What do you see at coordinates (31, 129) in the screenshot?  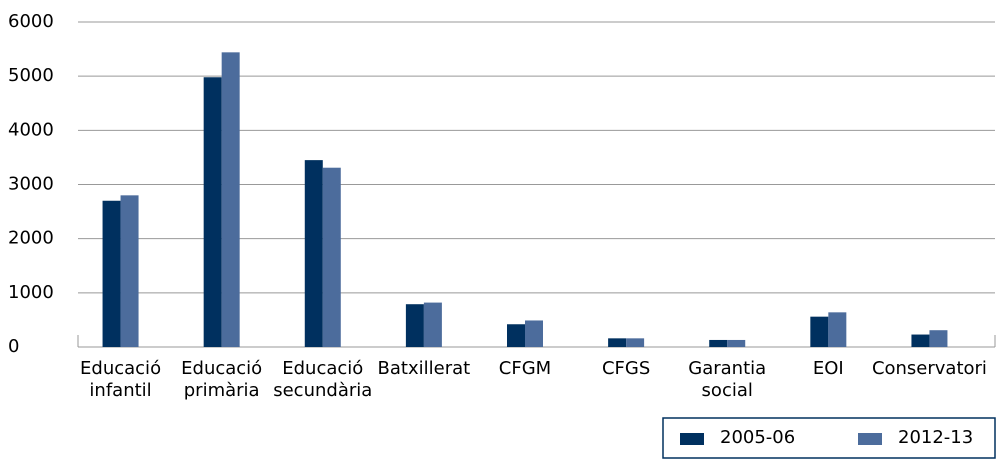 I see `y-tick-label: 4000` at bounding box center [31, 129].